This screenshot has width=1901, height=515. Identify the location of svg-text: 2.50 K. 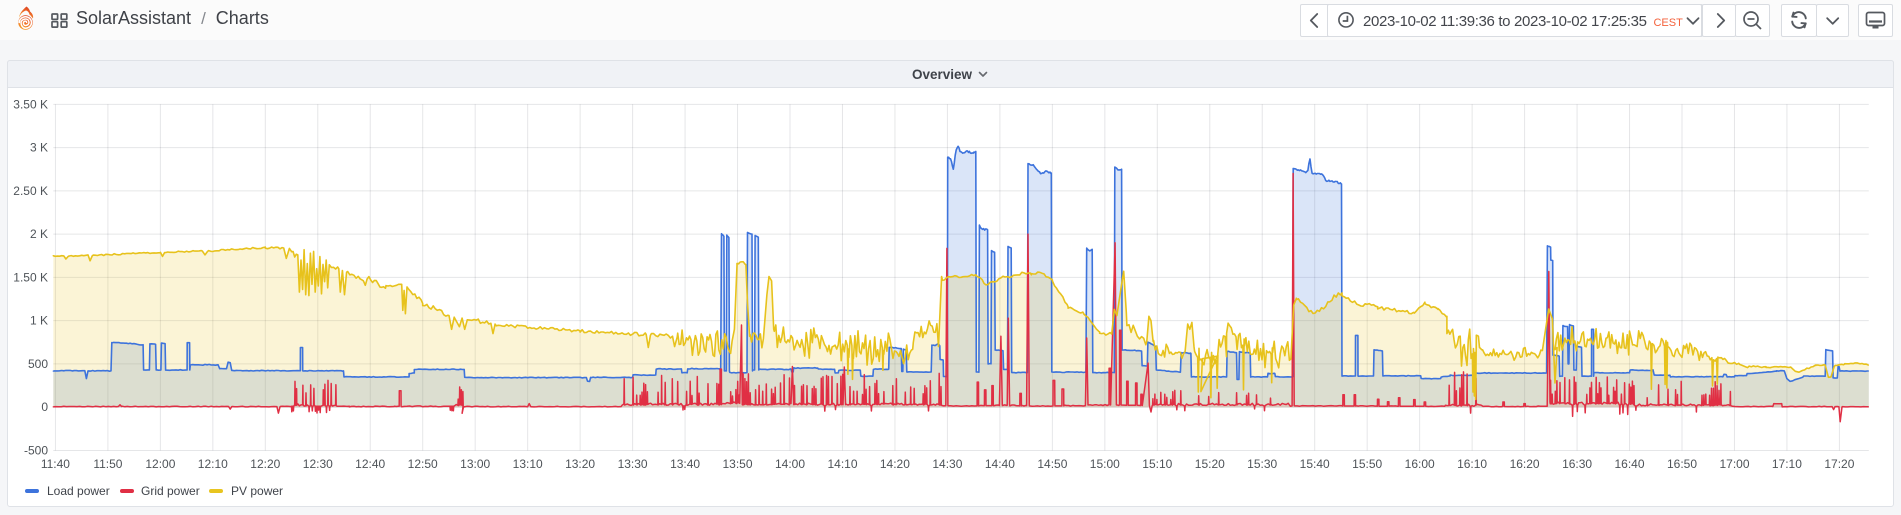
(30, 191).